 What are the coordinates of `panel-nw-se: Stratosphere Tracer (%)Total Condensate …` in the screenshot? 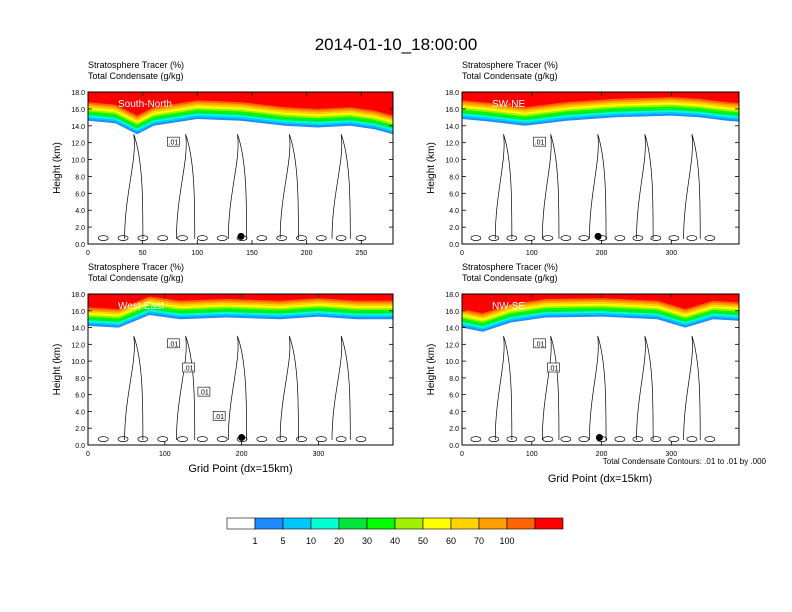 It's located at (583, 360).